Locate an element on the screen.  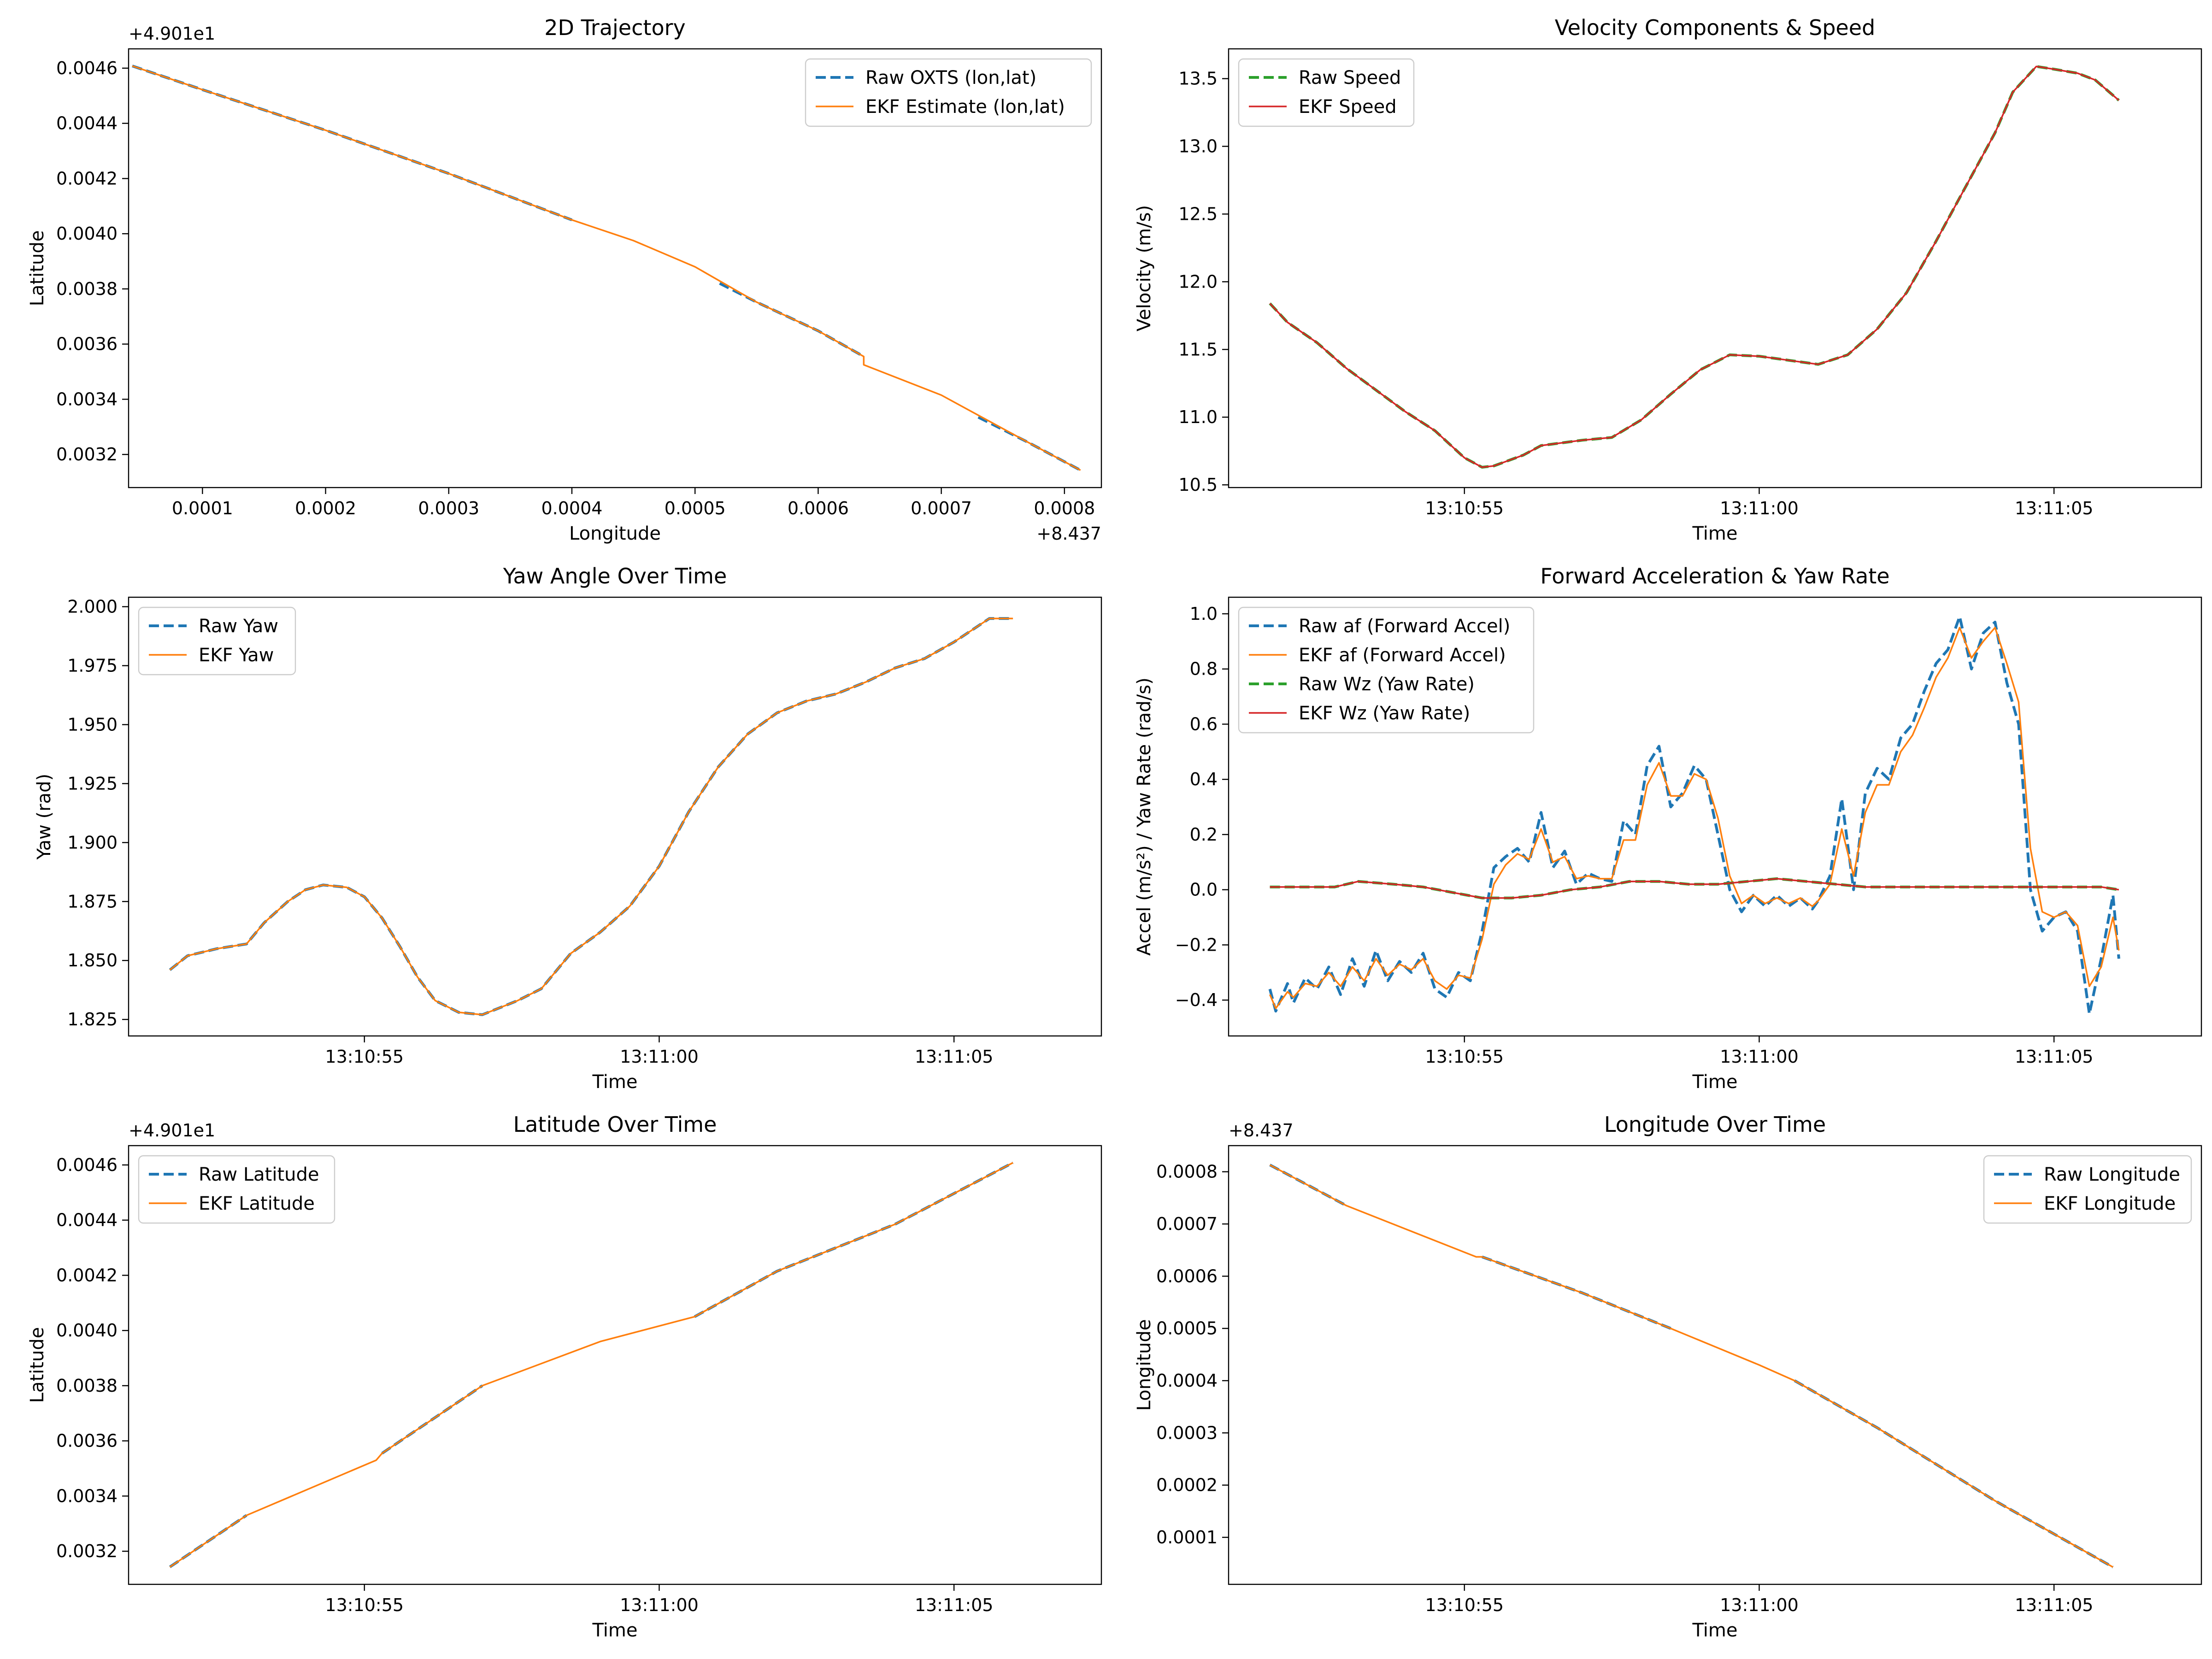
y-tick-label: 2.000 is located at coordinates (92, 606).